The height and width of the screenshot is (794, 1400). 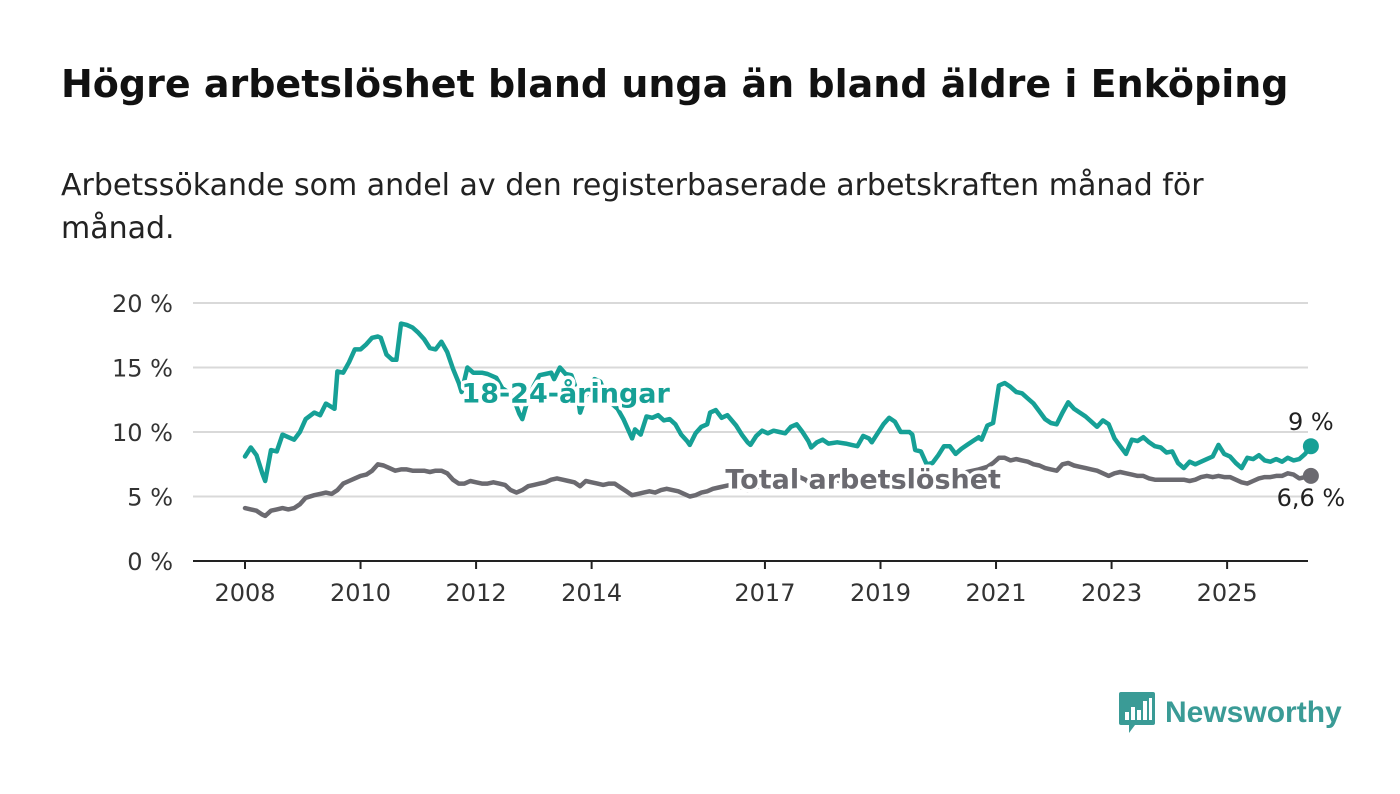 What do you see at coordinates (1311, 422) in the screenshot?
I see `end-value-label-youth: 9 %` at bounding box center [1311, 422].